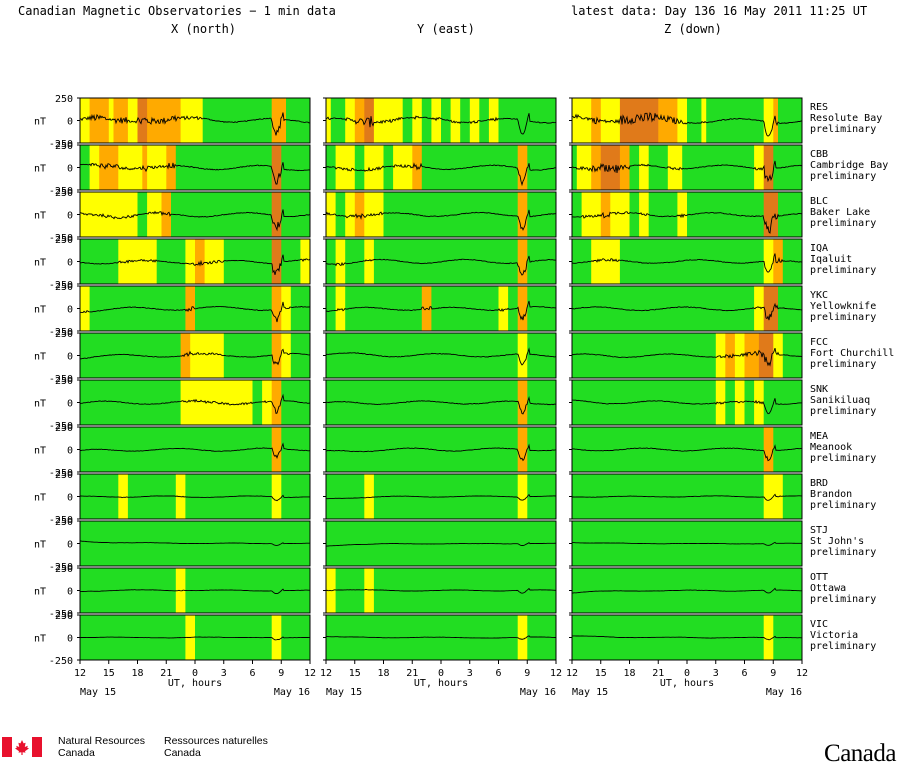 Image resolution: width=900 pixels, height=770 pixels. I want to click on canada-wordmark: Canada, so click(860, 753).